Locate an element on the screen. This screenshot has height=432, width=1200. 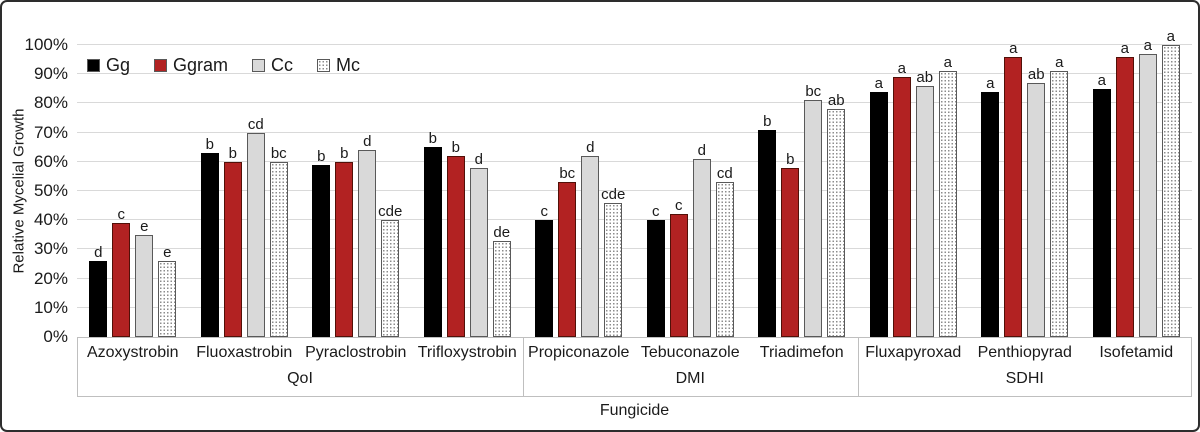
bar-mc: cde is located at coordinates (390, 270).